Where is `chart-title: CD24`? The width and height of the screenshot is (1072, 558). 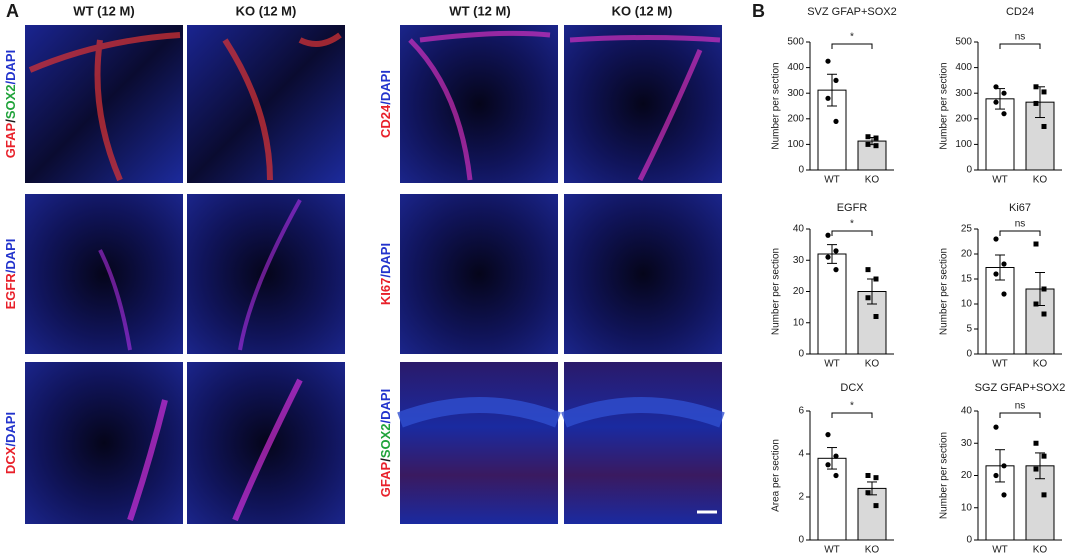
chart-title: CD24 is located at coordinates (1020, 12).